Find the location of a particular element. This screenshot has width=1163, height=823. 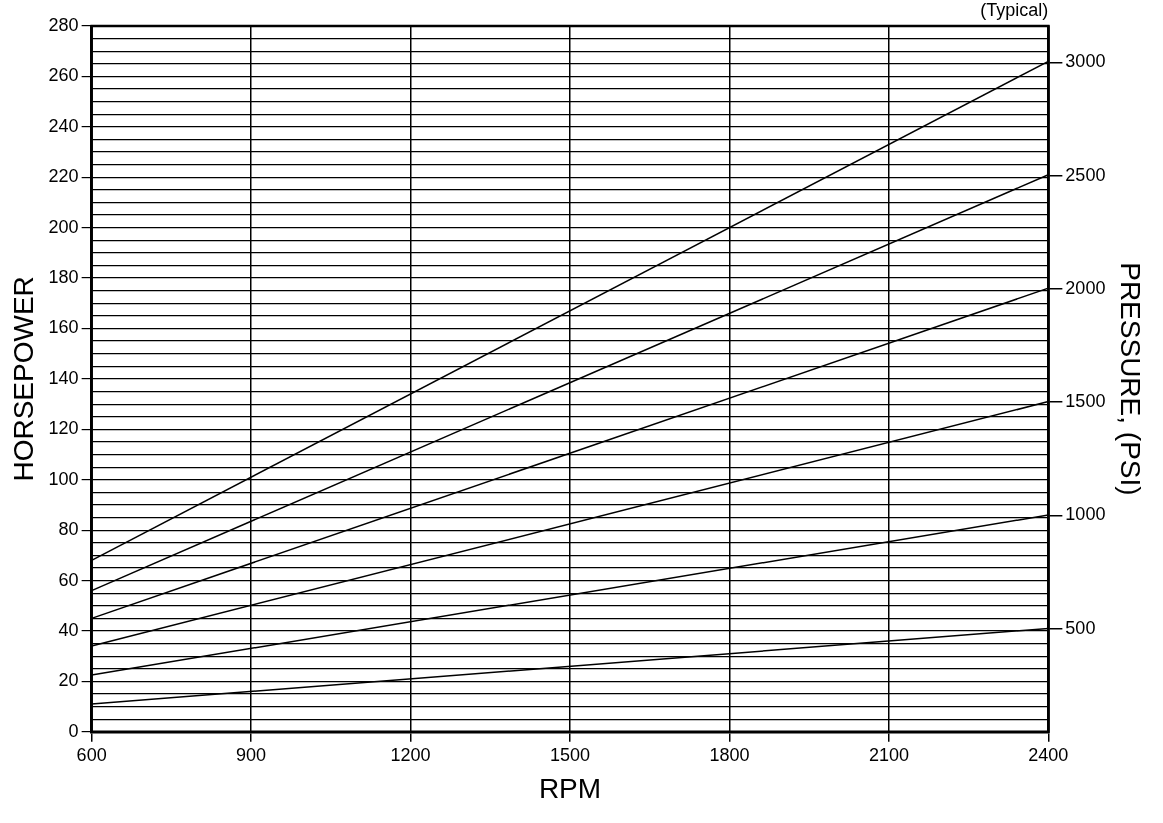

y2-tick-label: 2000 is located at coordinates (1085, 287).